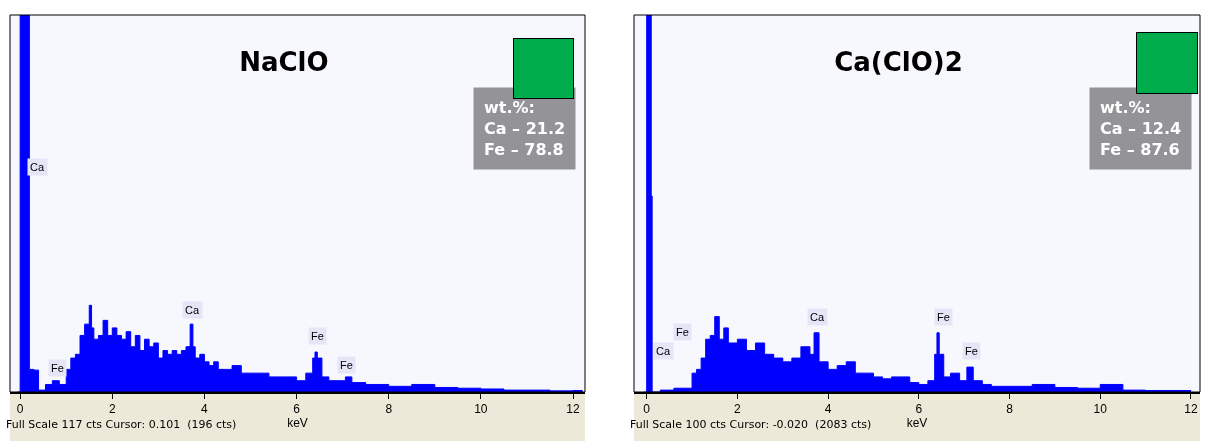 This screenshot has height=441, width=1208. Describe the element at coordinates (525, 128) in the screenshot. I see `annotation: wt.%: Ca – 21.2 Fe – 78.8` at that location.